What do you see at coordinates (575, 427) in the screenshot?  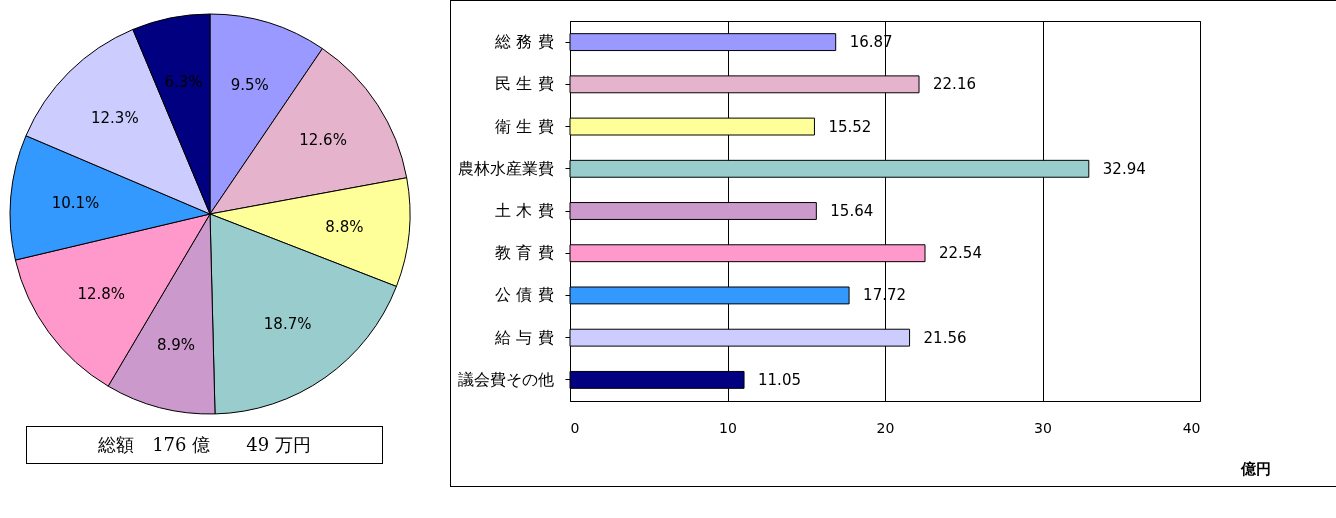 I see `x-tick-label: 0` at bounding box center [575, 427].